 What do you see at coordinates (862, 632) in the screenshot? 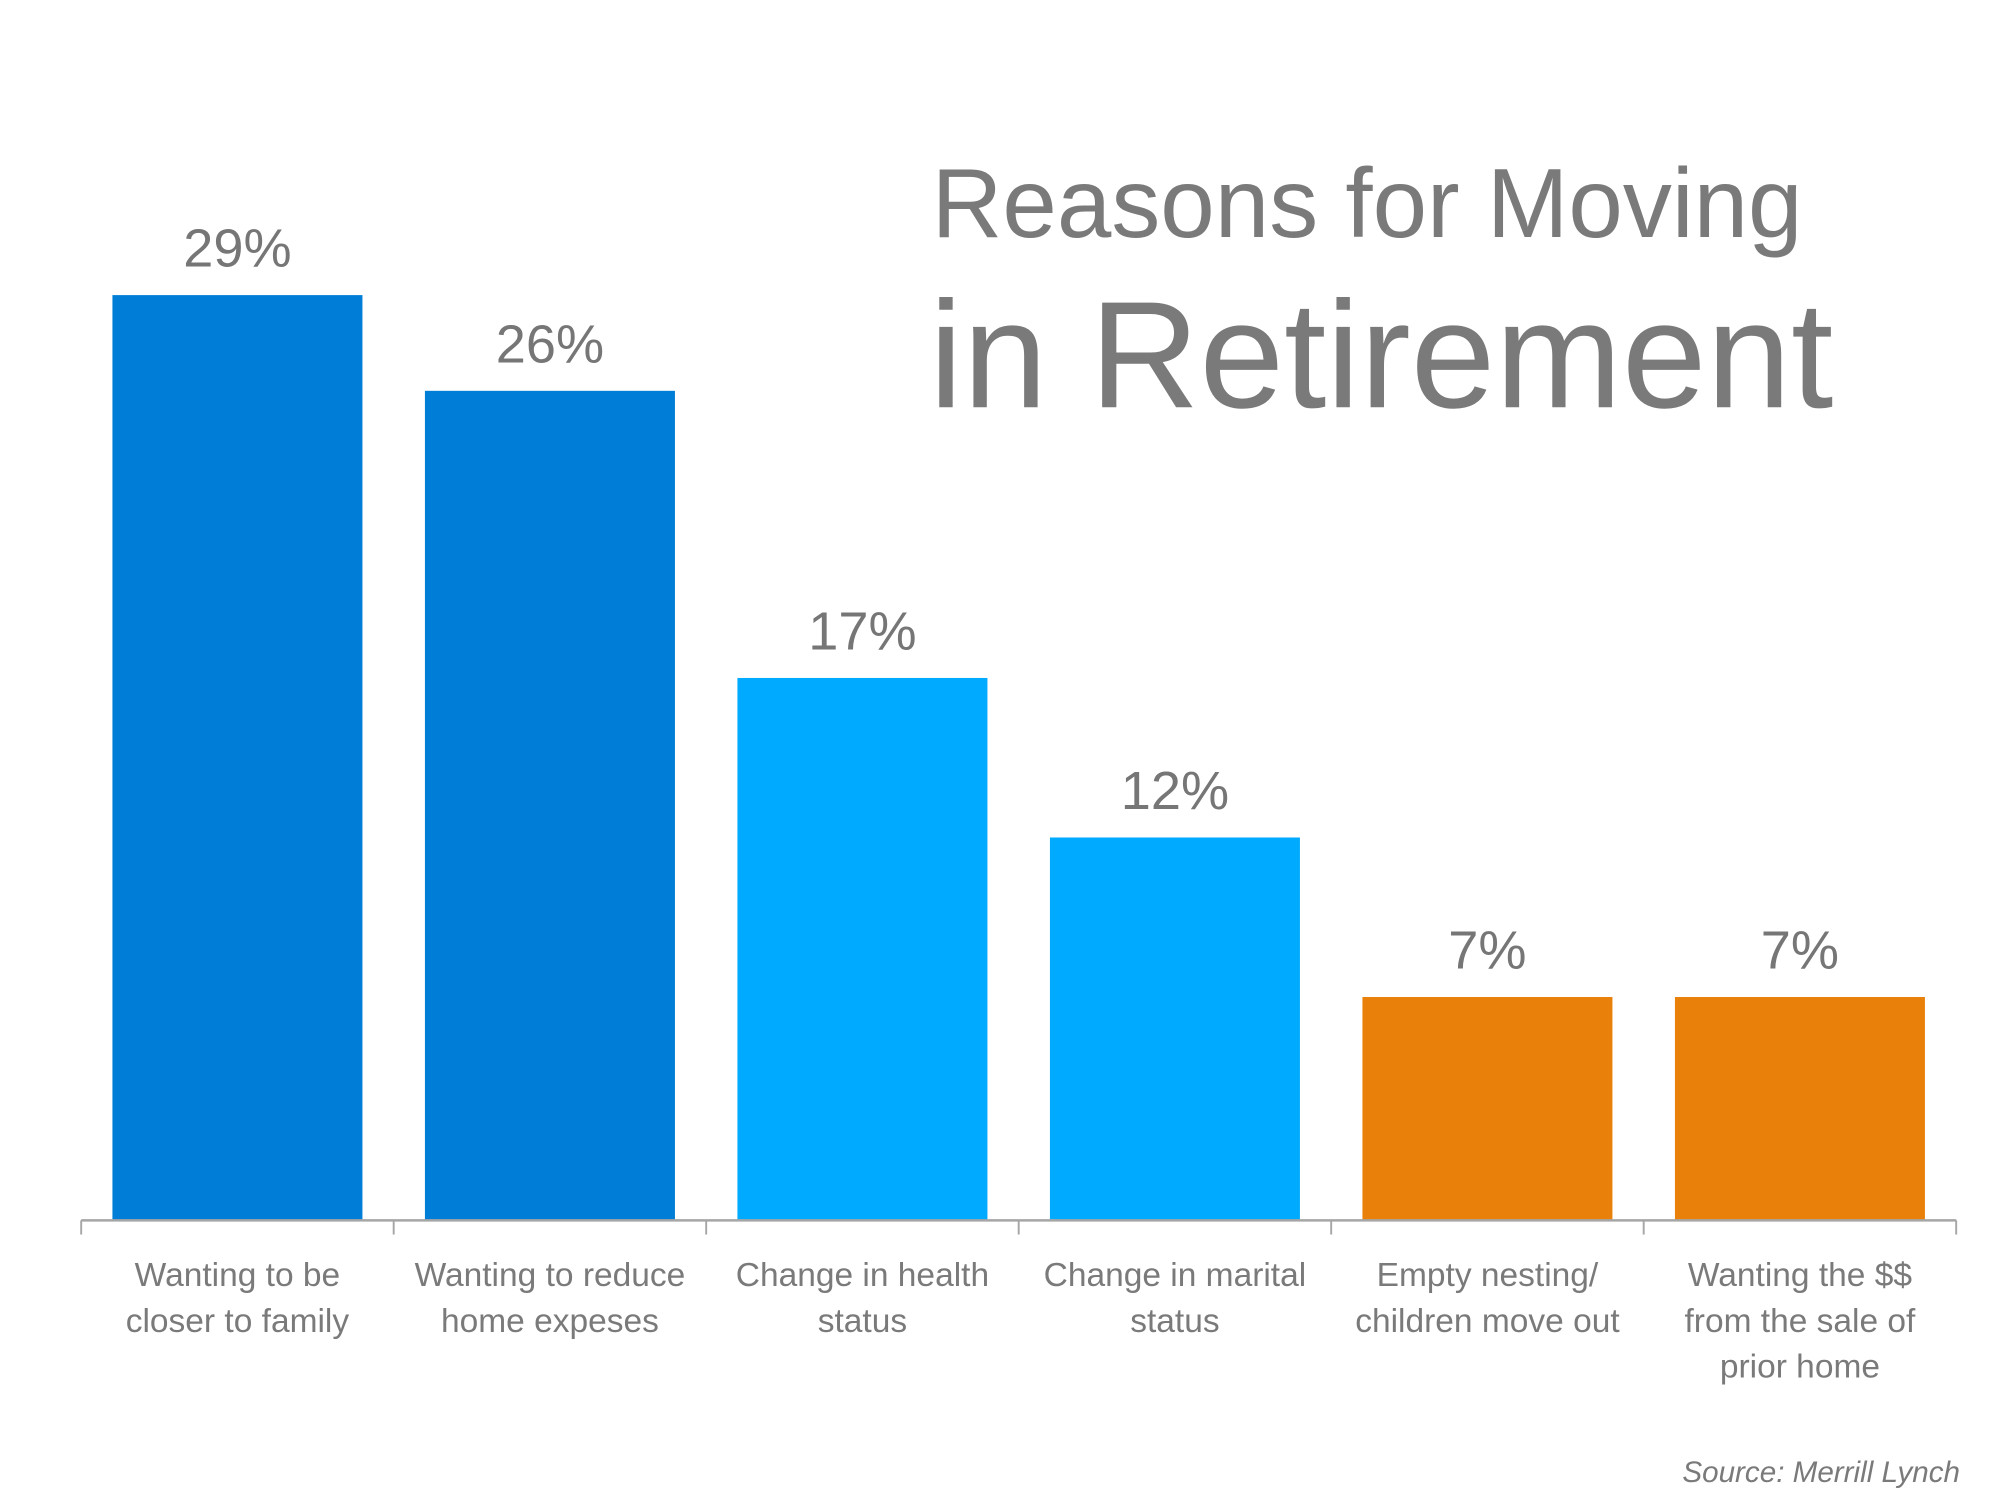
I see `data-label-3: 17%` at bounding box center [862, 632].